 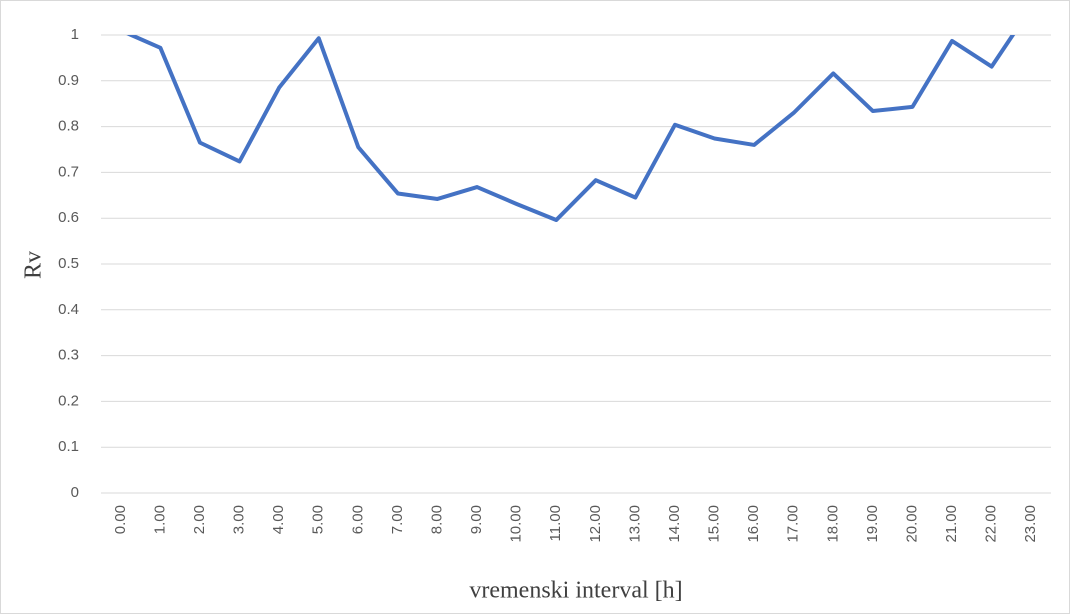 I want to click on x-tick-label: 5.00, so click(x=318, y=519).